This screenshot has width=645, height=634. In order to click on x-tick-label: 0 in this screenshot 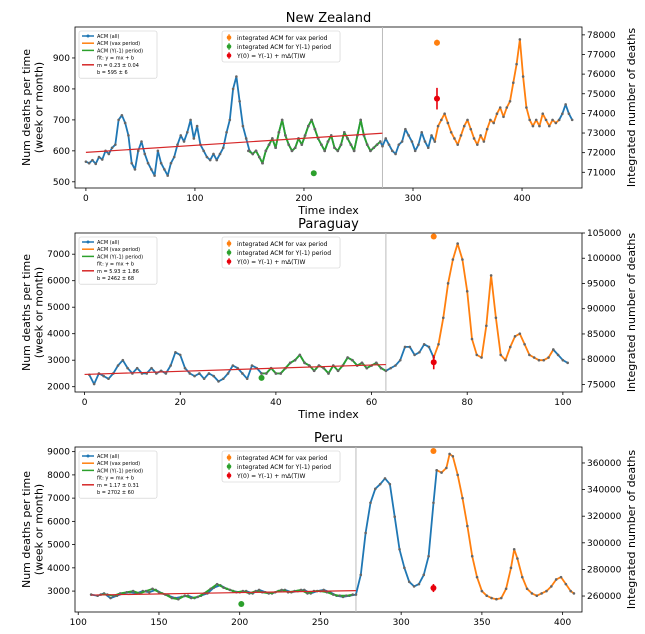, I will do `click(86, 199)`.